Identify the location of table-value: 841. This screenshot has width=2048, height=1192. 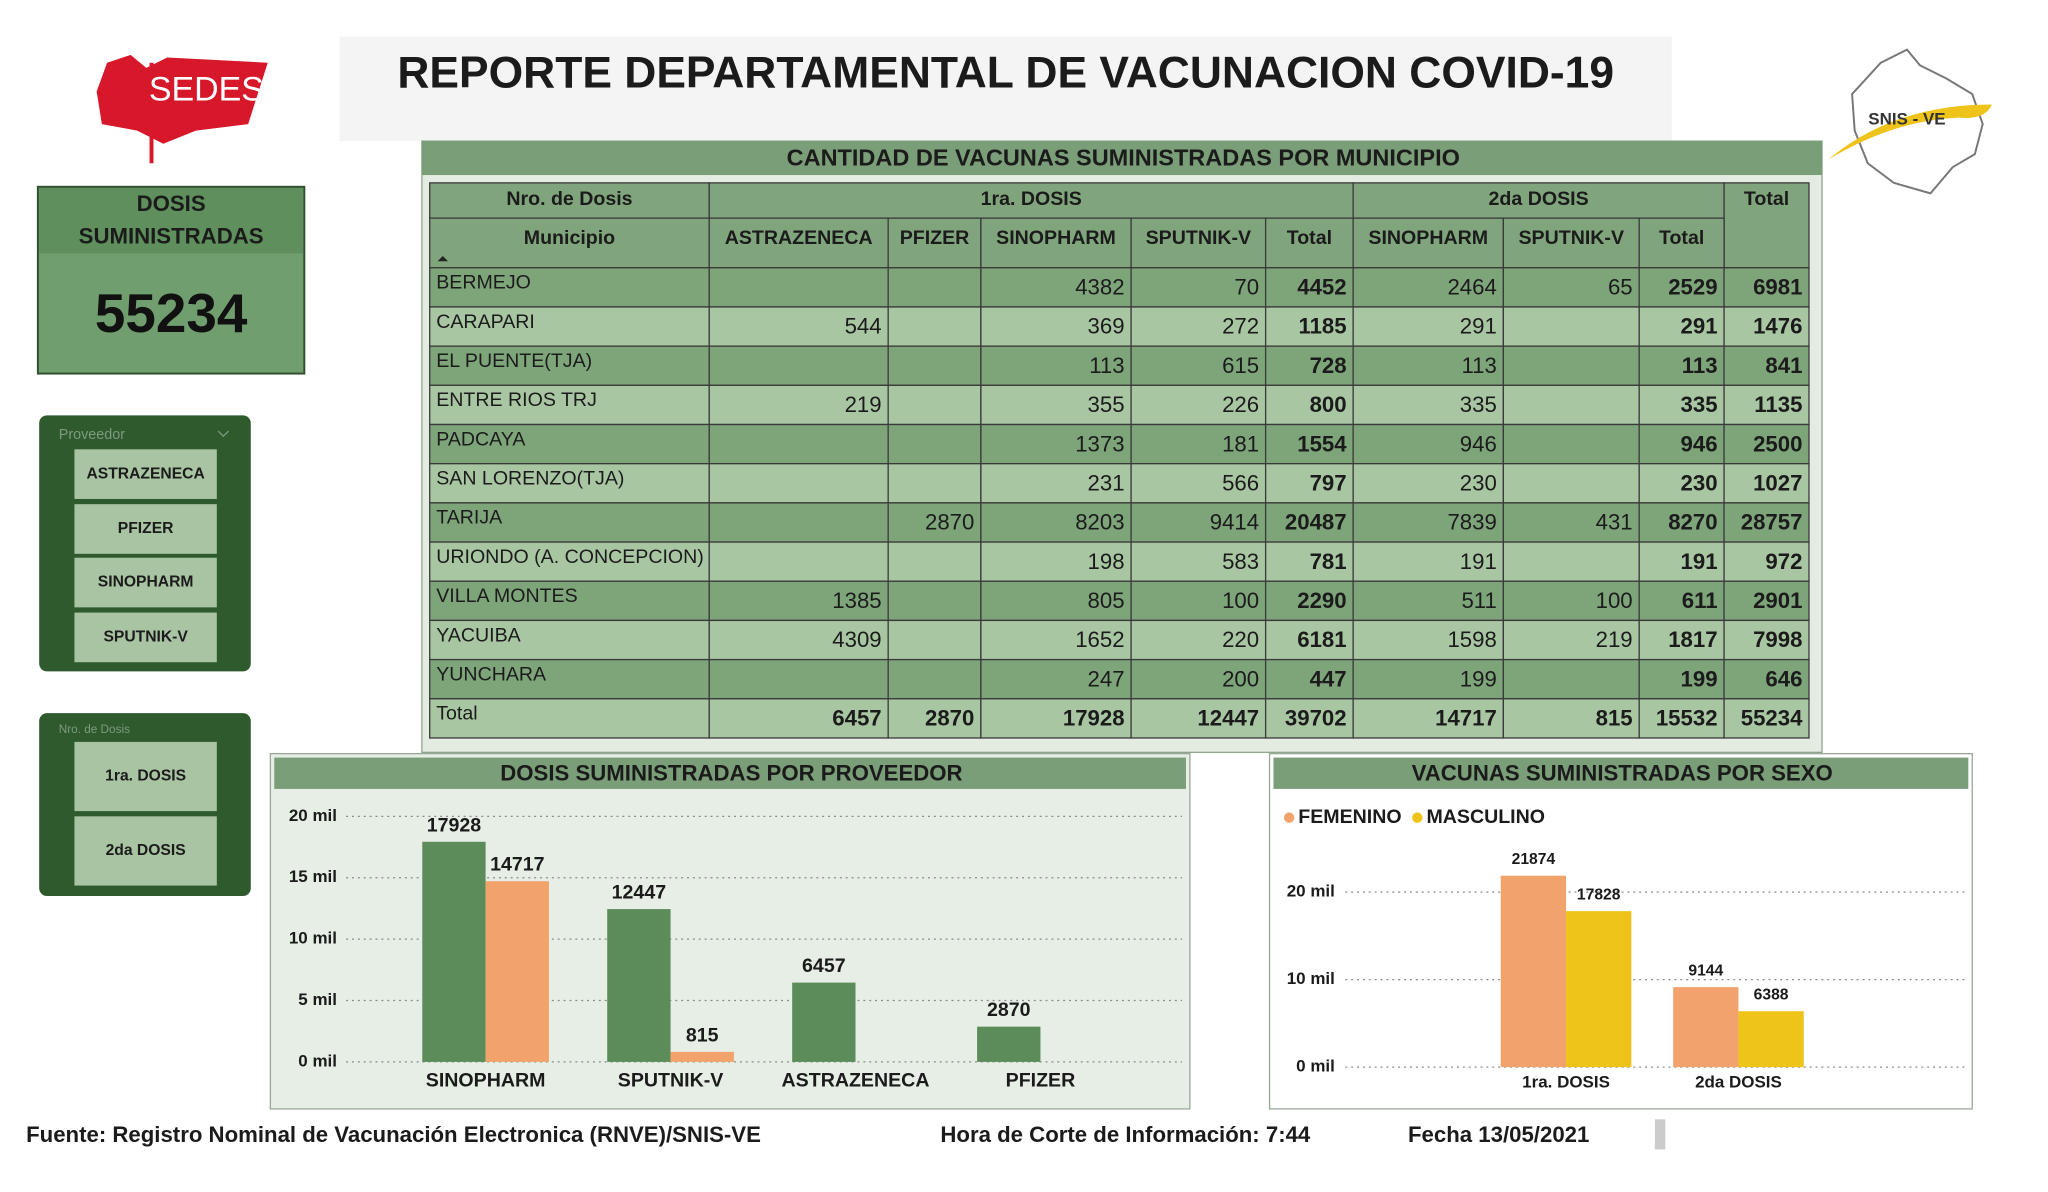
(1783, 365).